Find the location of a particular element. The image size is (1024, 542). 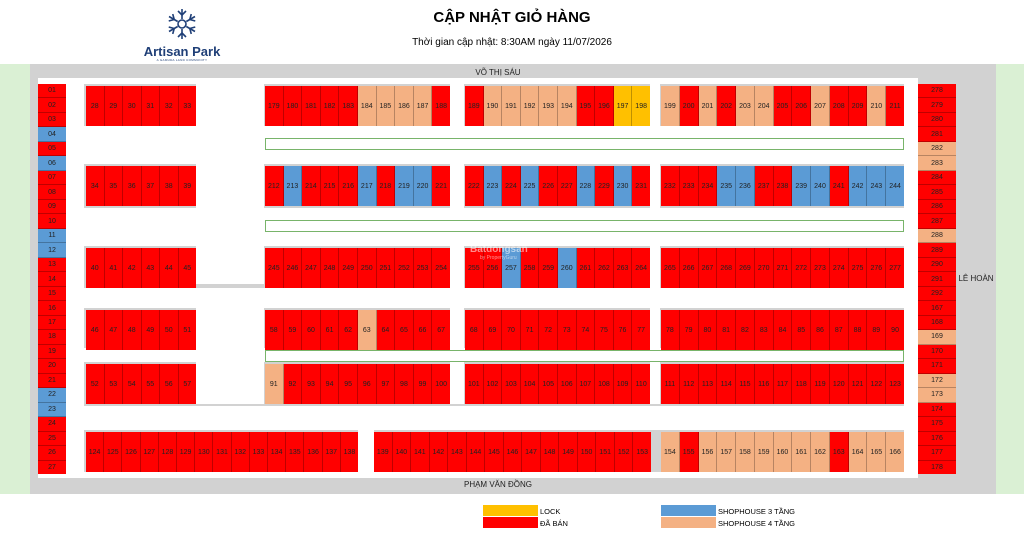

lot-62: 62 is located at coordinates (348, 330).